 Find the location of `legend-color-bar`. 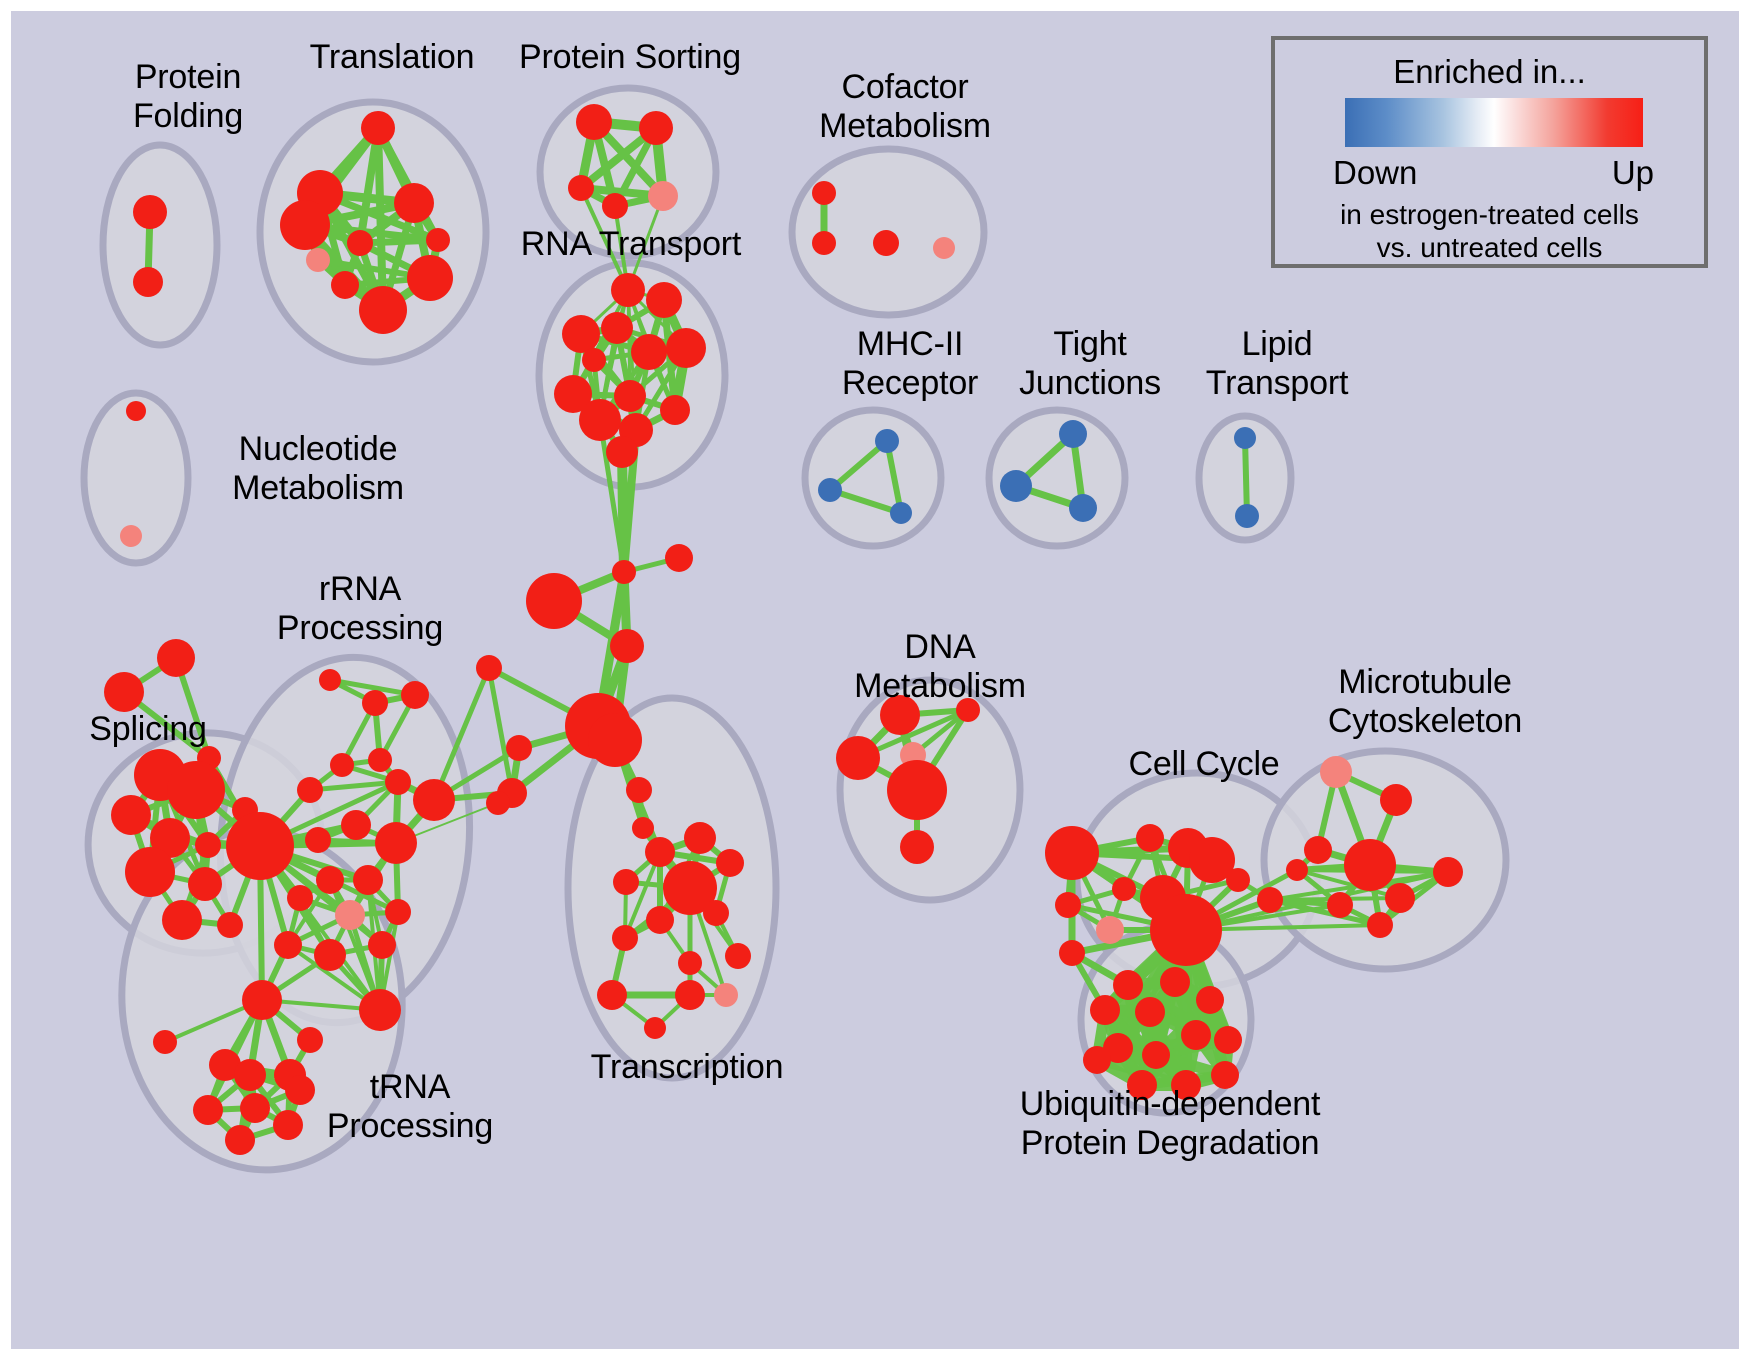

legend-color-bar is located at coordinates (1494, 122).